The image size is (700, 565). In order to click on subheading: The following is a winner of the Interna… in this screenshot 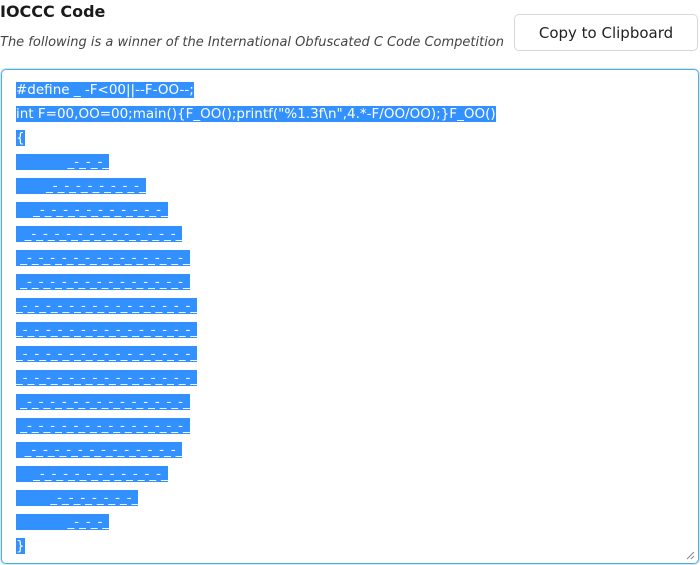, I will do `click(252, 42)`.